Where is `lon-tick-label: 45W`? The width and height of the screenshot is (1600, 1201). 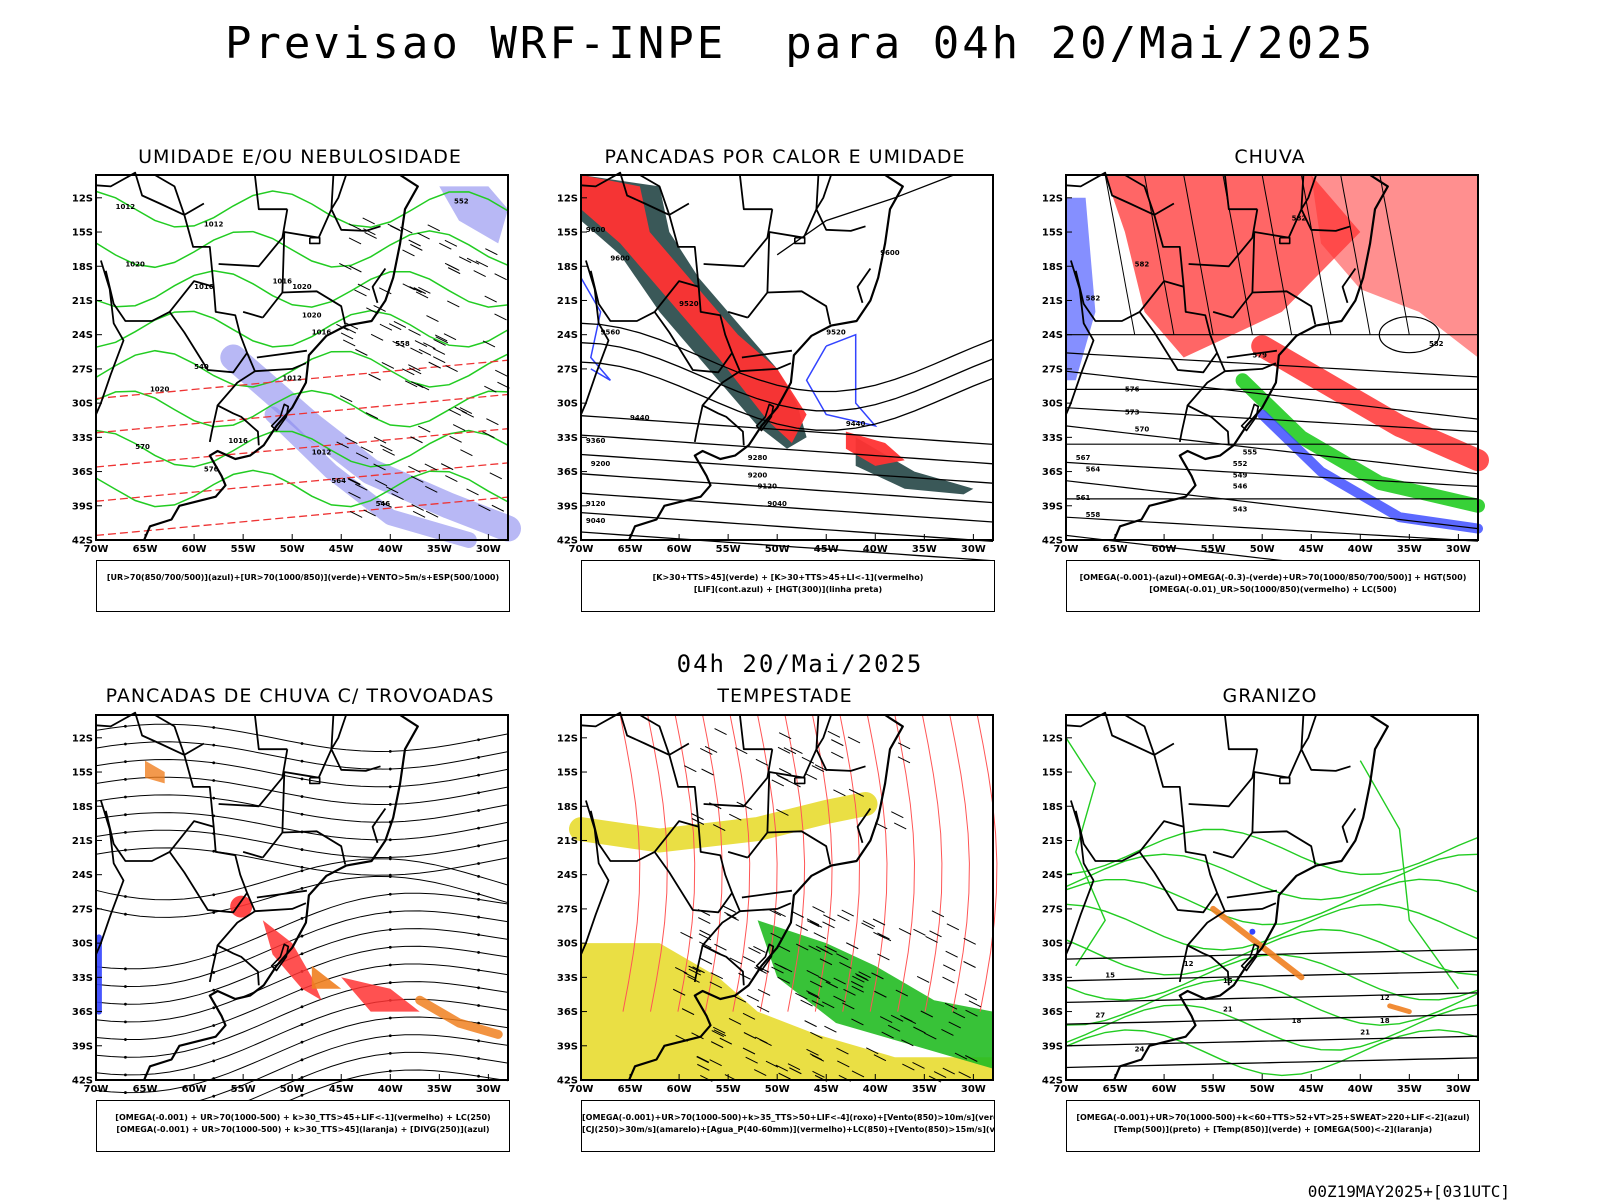
lon-tick-label: 45W is located at coordinates (341, 549).